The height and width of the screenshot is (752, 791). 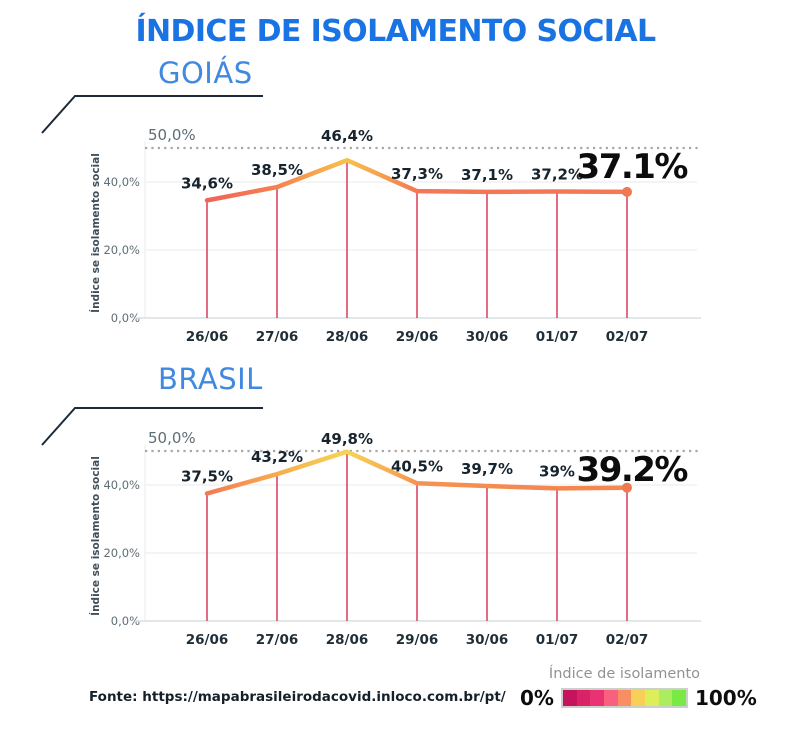 What do you see at coordinates (277, 457) in the screenshot?
I see `point-value-label: 43,2%` at bounding box center [277, 457].